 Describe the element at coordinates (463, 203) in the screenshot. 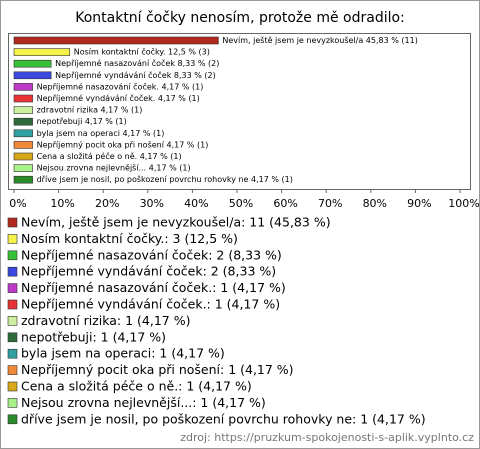

I see `x-tick-label: 100%` at that location.